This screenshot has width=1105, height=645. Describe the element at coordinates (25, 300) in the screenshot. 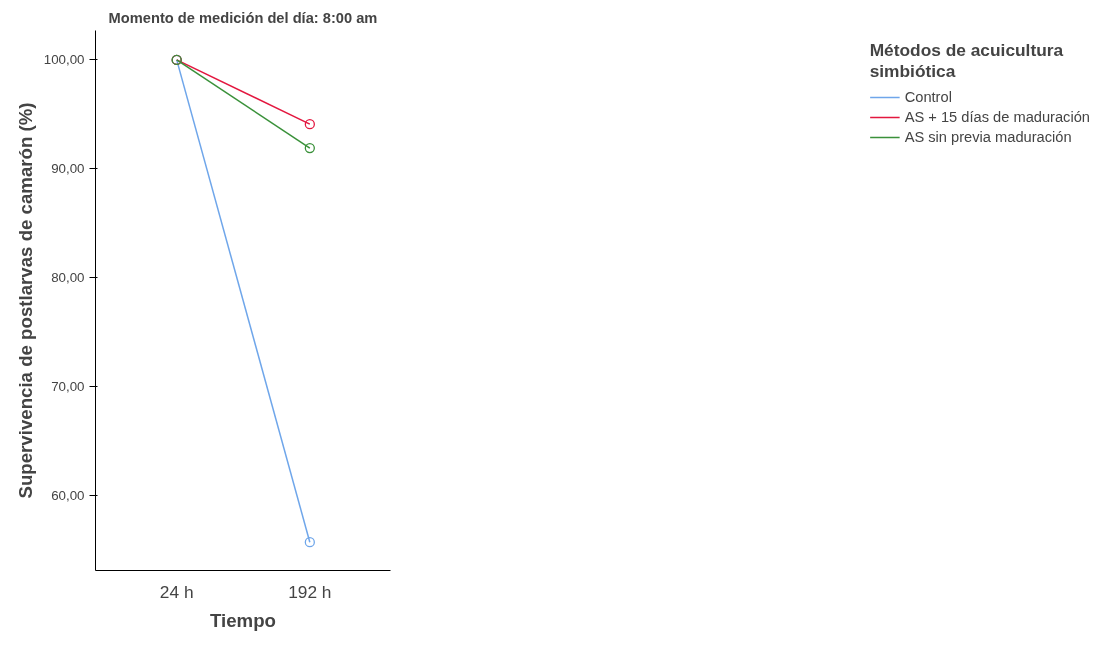

I see `y-axis-title: Supervivencia de postlarvas de camarón (%)` at that location.